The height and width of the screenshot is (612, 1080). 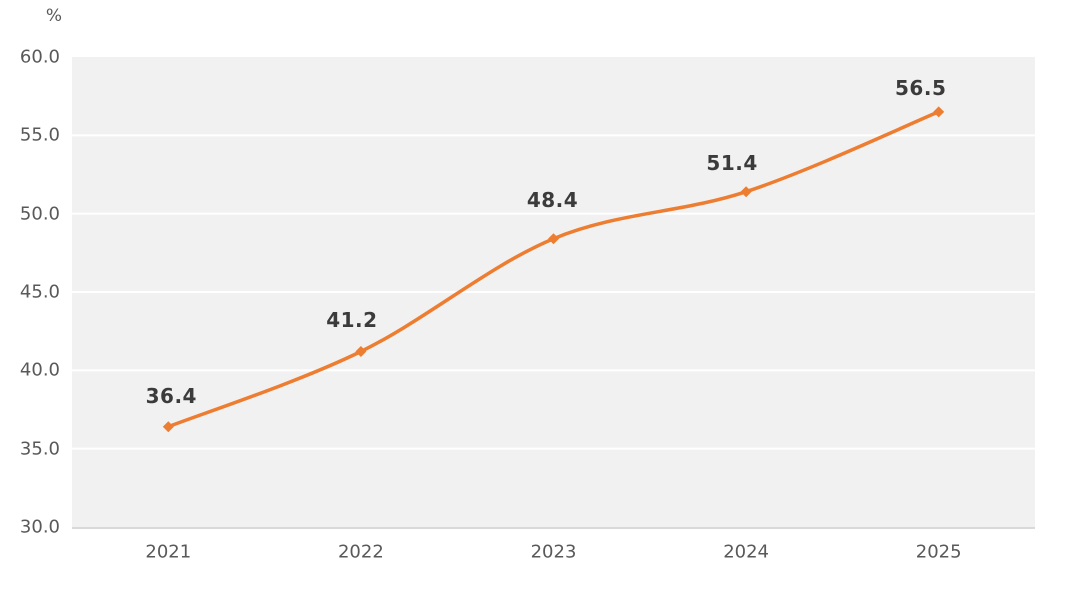 What do you see at coordinates (39, 370) in the screenshot?
I see `y-axis-tick-label: 40.0` at bounding box center [39, 370].